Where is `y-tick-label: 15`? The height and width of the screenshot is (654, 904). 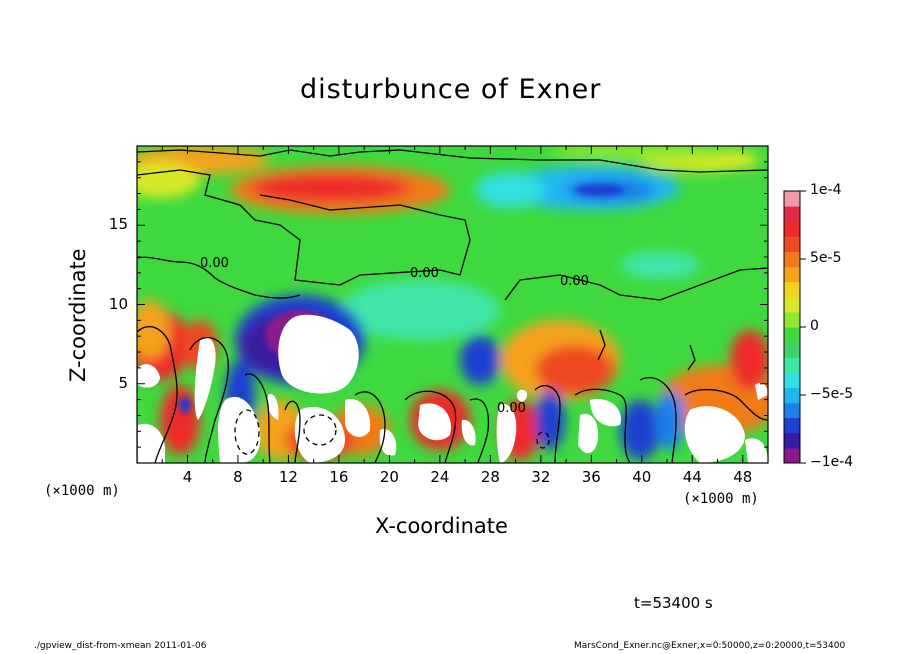 y-tick-label: 15 is located at coordinates (118, 224).